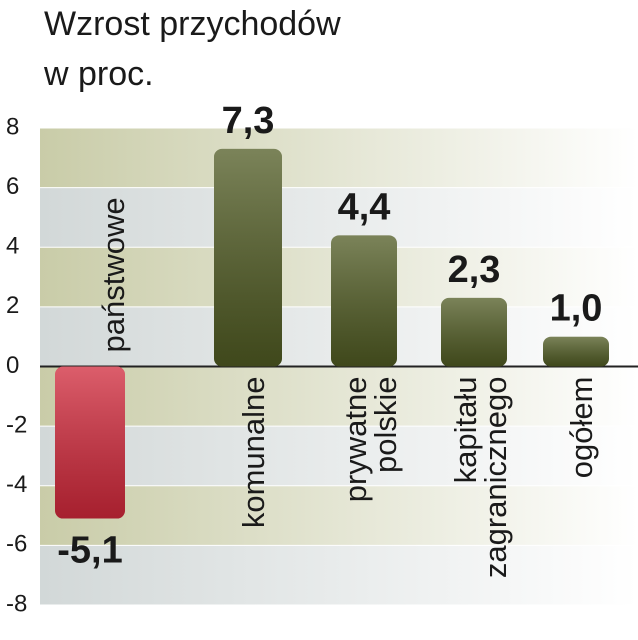 This screenshot has height=640, width=638. Describe the element at coordinates (474, 270) in the screenshot. I see `value-label: 2,3` at that location.